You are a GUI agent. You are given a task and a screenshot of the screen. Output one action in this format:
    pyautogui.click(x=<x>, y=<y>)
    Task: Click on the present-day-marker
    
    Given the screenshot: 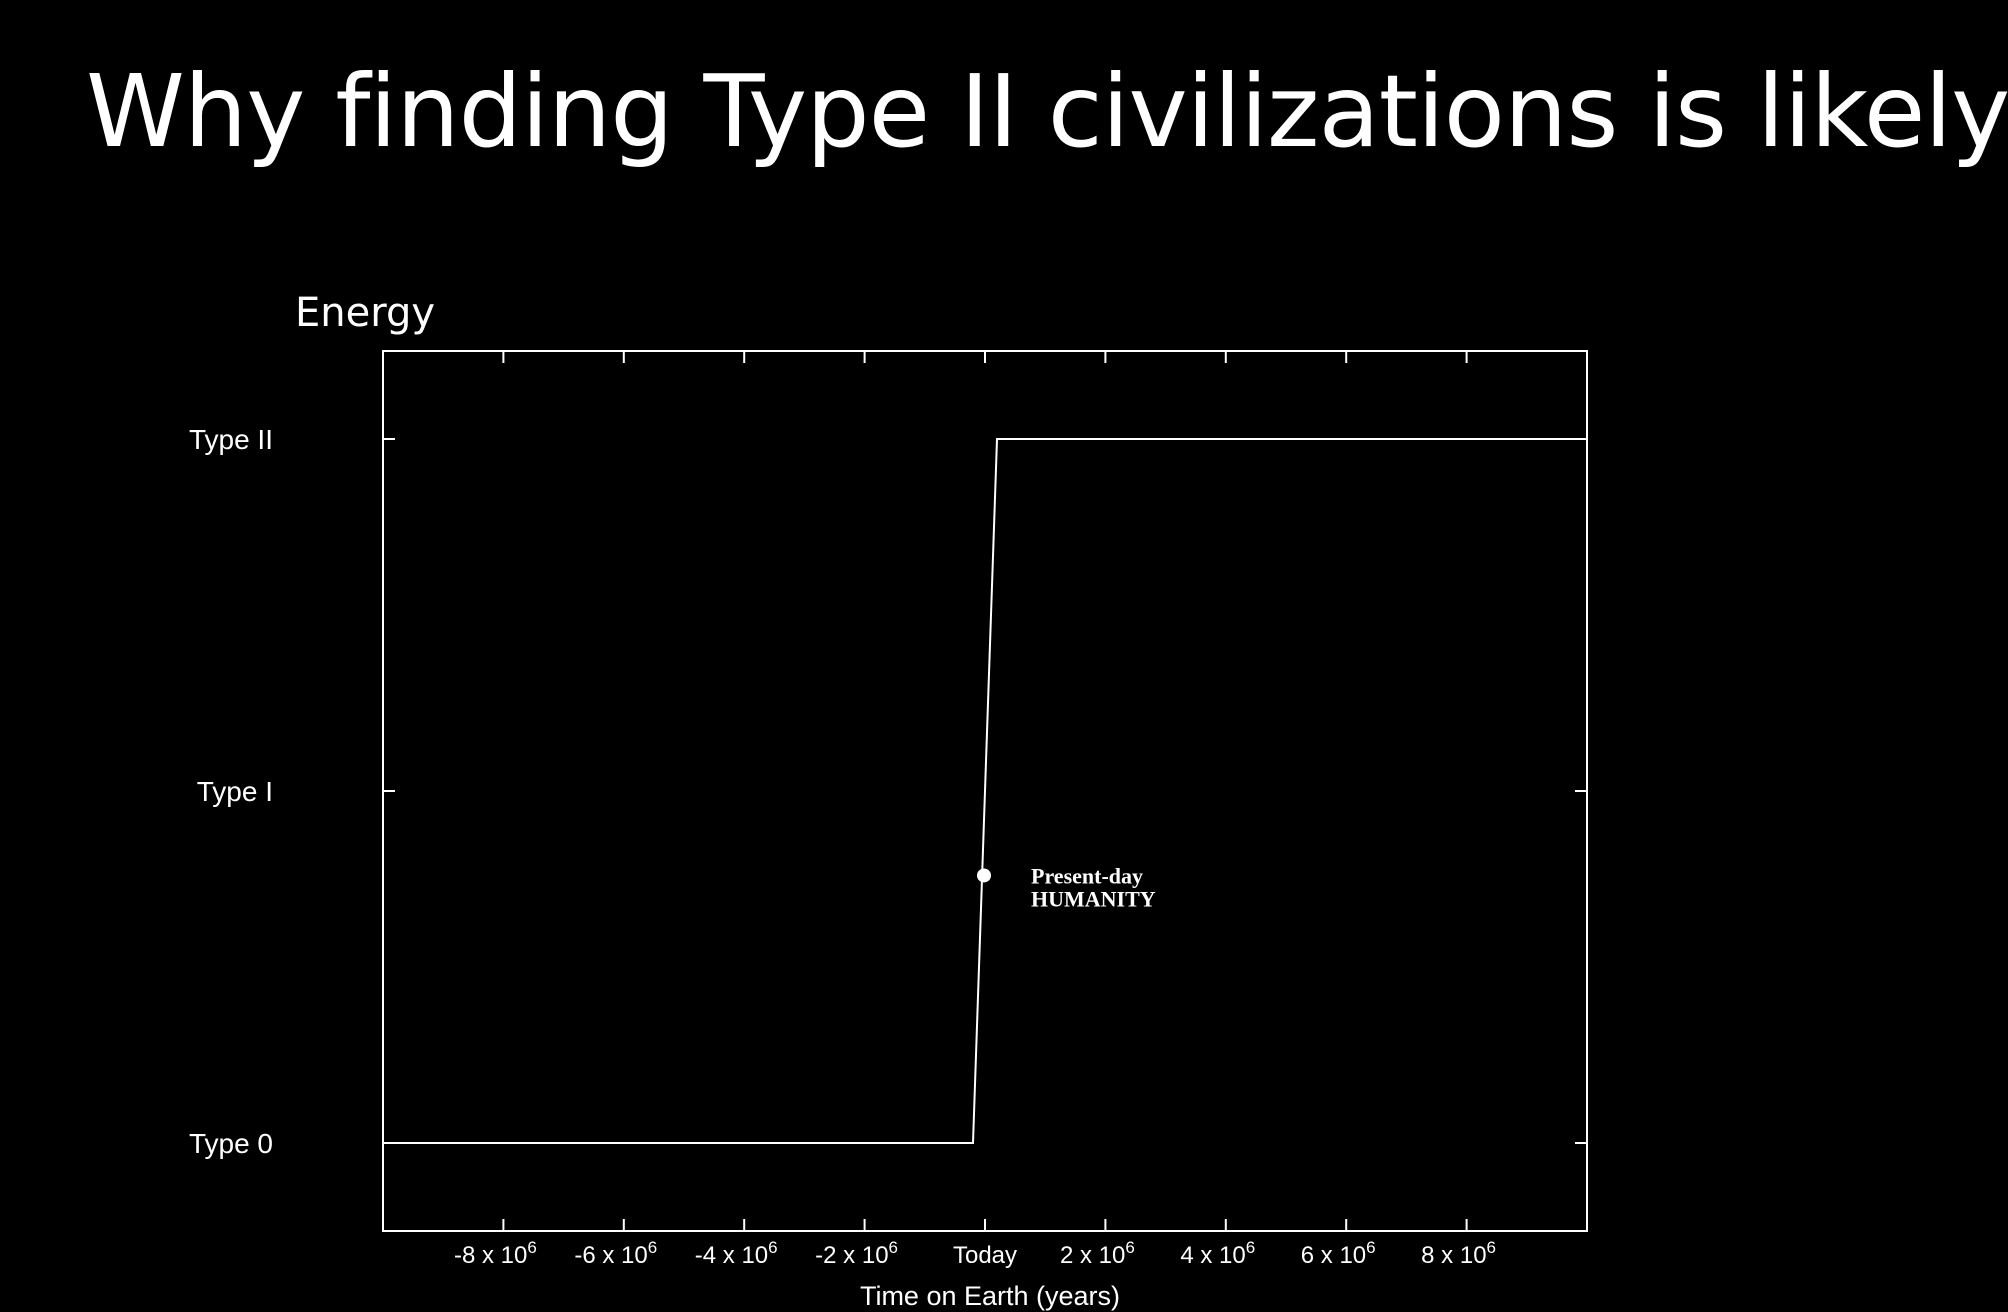 What is the action you would take?
    pyautogui.click(x=984, y=875)
    